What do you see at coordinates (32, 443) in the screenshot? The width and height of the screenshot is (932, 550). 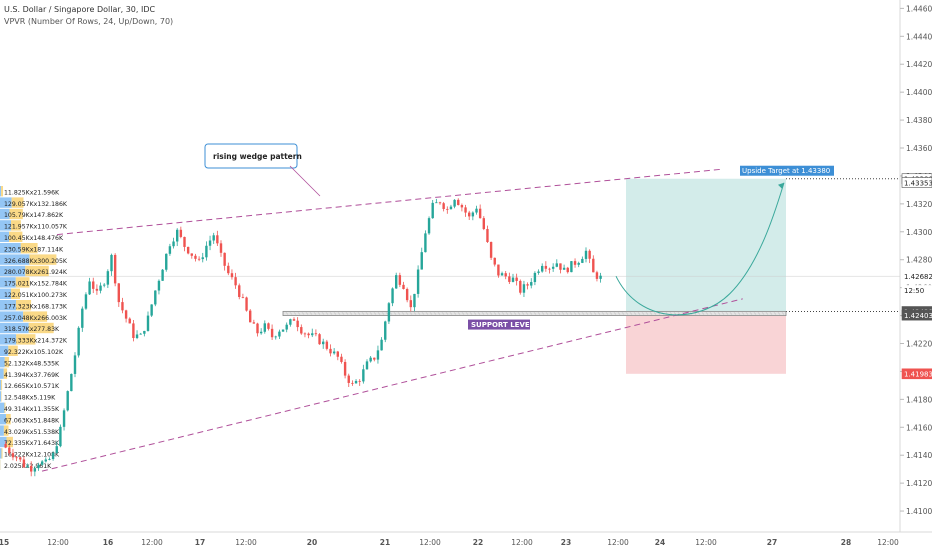 I see `vp-label: 72.335Kx71.643K` at bounding box center [32, 443].